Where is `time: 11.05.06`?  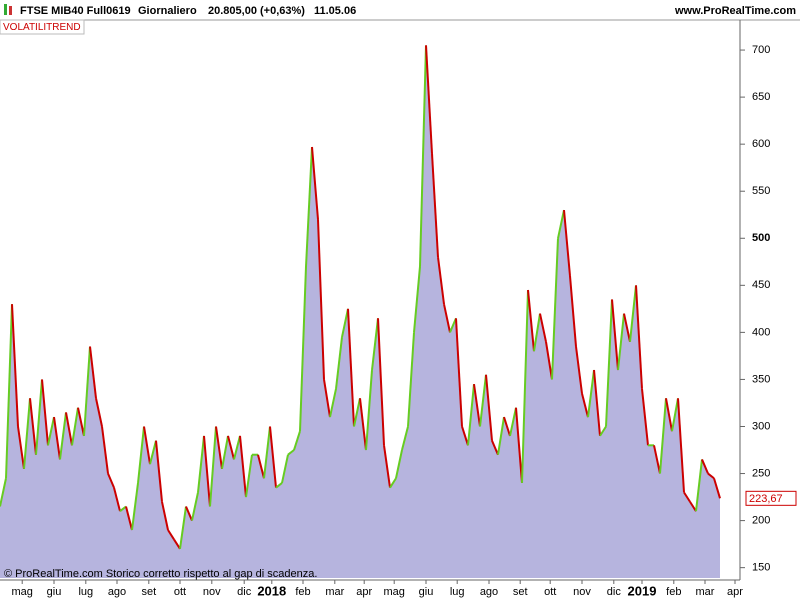 time: 11.05.06 is located at coordinates (335, 11).